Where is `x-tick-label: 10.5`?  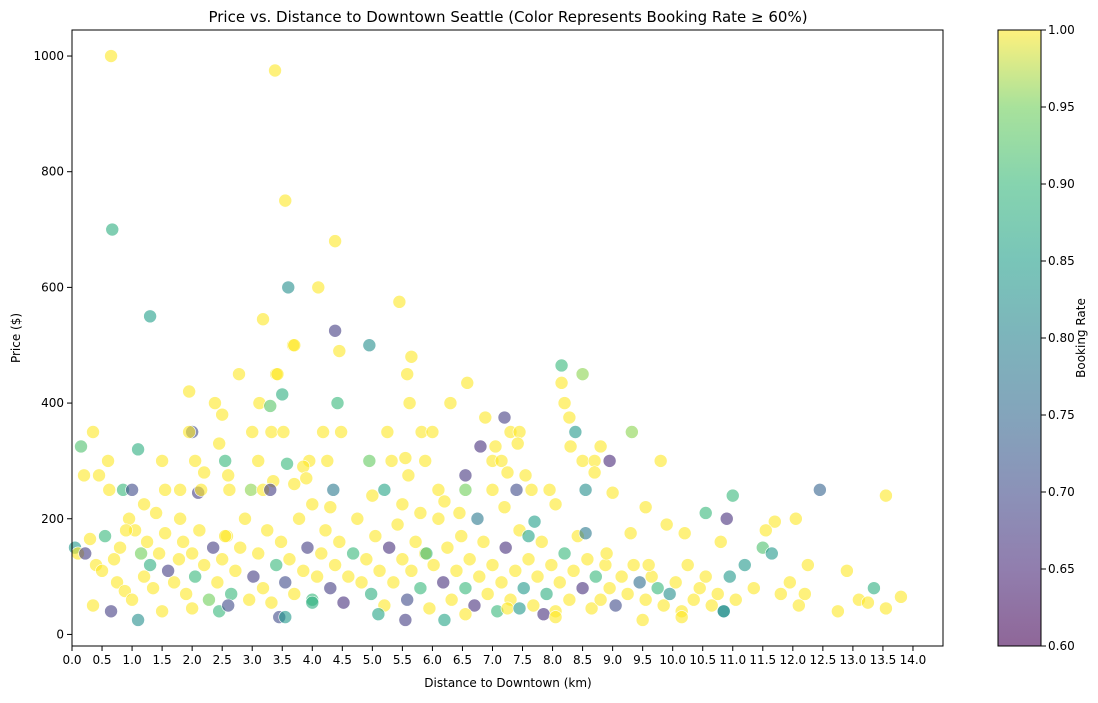
x-tick-label: 10.5 is located at coordinates (702, 660).